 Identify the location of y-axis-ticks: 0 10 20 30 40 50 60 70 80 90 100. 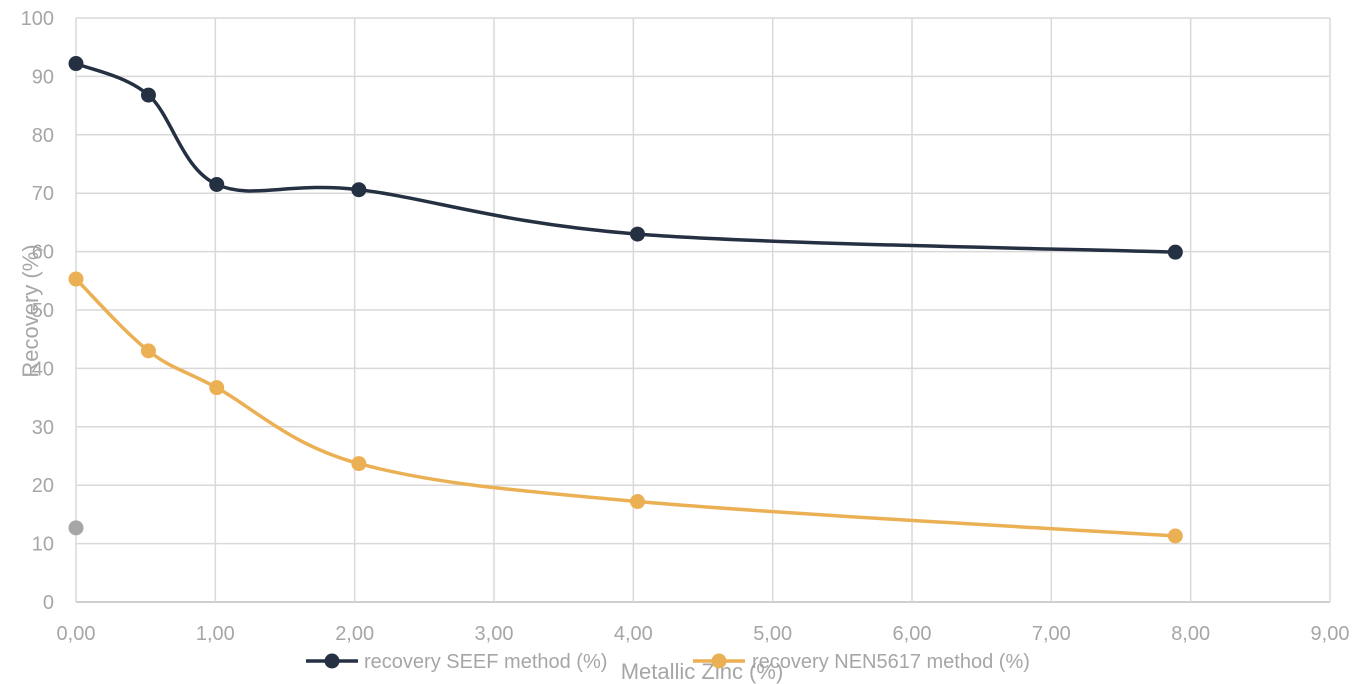
(37, 311).